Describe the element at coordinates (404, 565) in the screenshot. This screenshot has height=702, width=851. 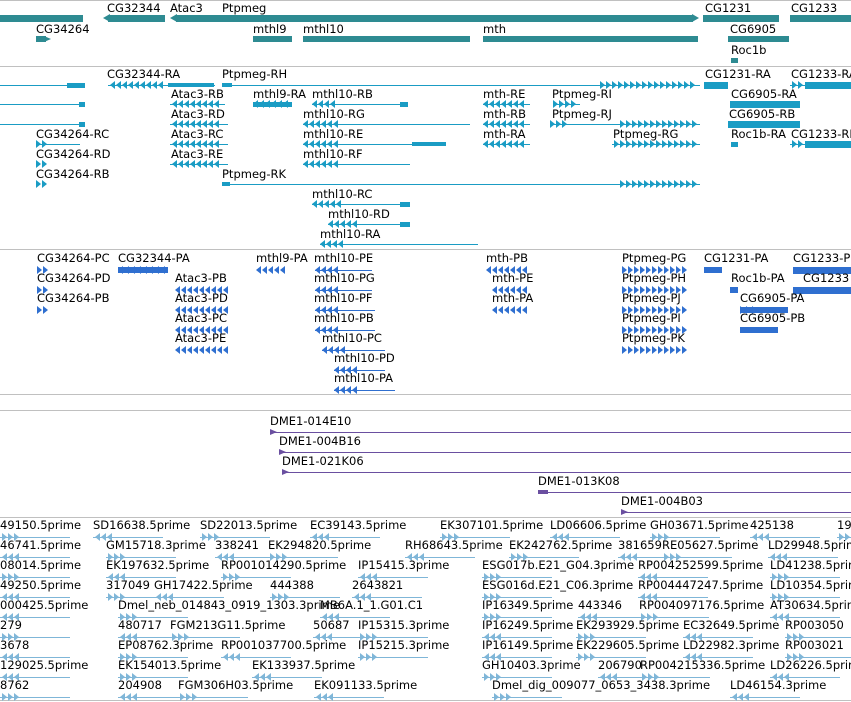
I see `est-label: IP15415.3prime` at that location.